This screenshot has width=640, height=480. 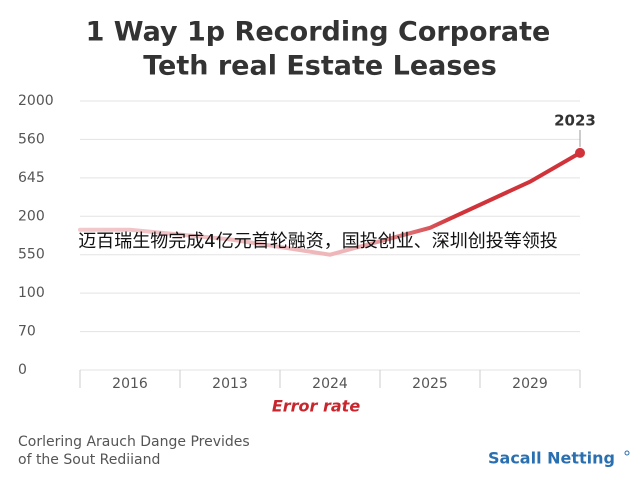 I want to click on x-tick-label: 2024, so click(x=330, y=384).